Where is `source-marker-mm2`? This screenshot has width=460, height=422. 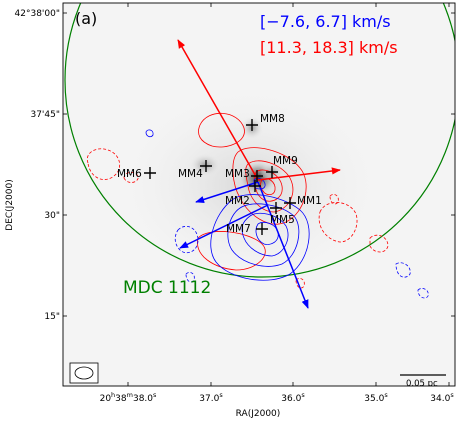
source-marker-mm2 is located at coordinates (255, 186).